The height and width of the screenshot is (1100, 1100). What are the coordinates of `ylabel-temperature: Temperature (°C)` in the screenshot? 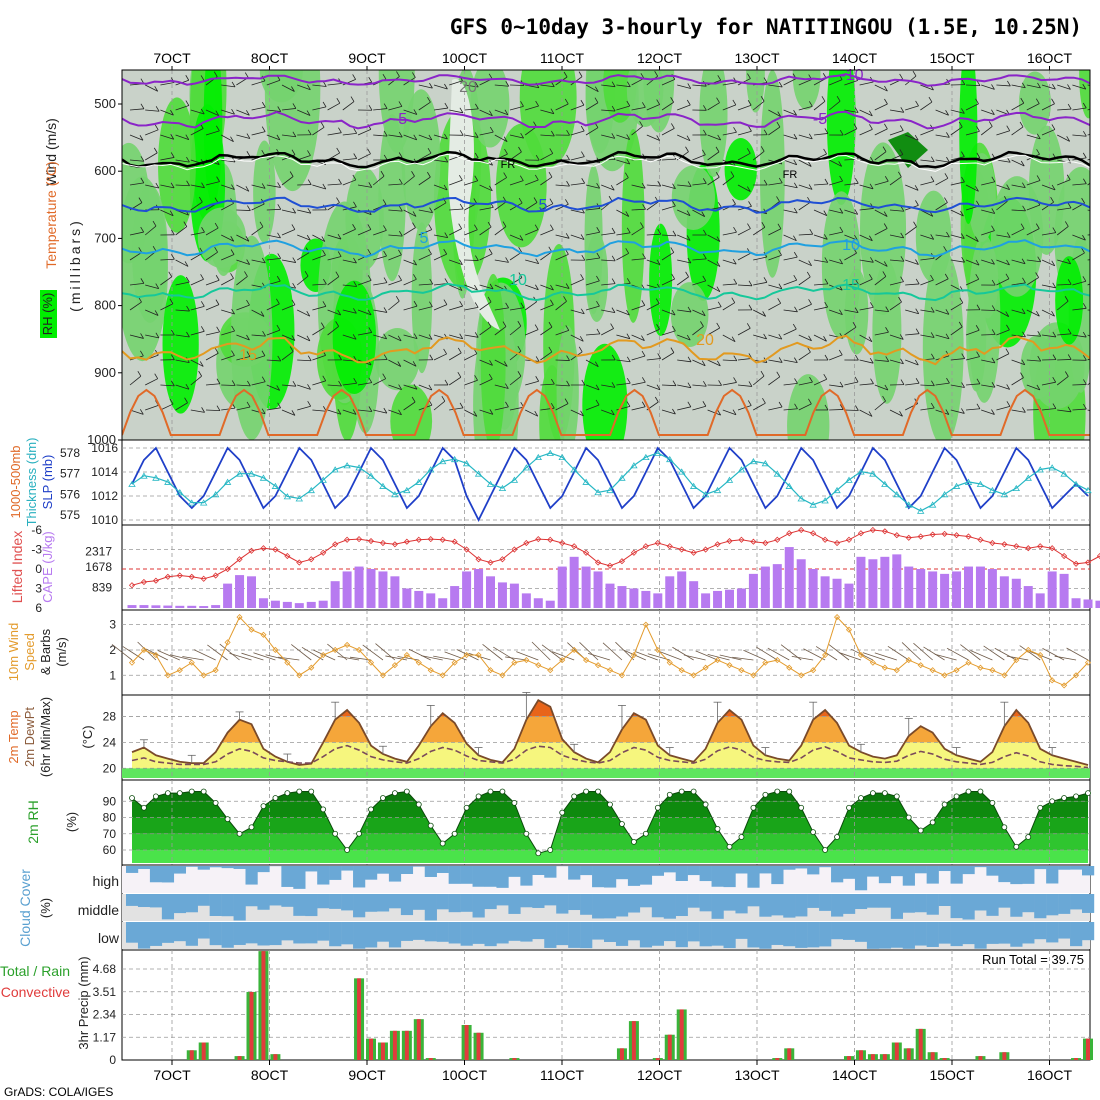 It's located at (51, 215).